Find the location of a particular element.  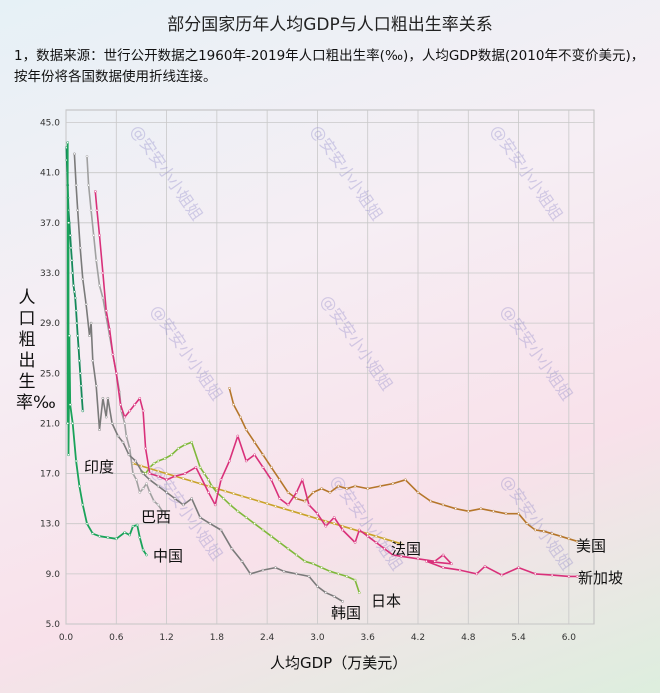

series-巴西 is located at coordinates (124, 334).